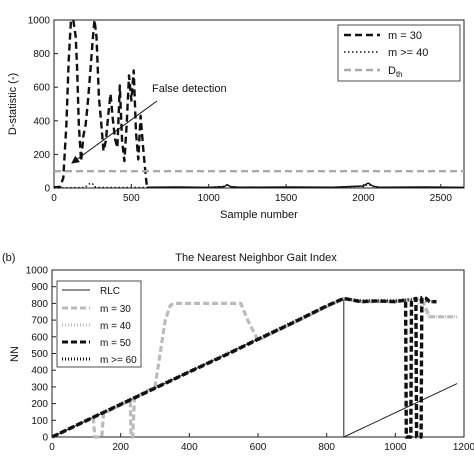 The image size is (474, 474). What do you see at coordinates (39, 387) in the screenshot?
I see `panel-b-y-tick-label: 300` at bounding box center [39, 387].